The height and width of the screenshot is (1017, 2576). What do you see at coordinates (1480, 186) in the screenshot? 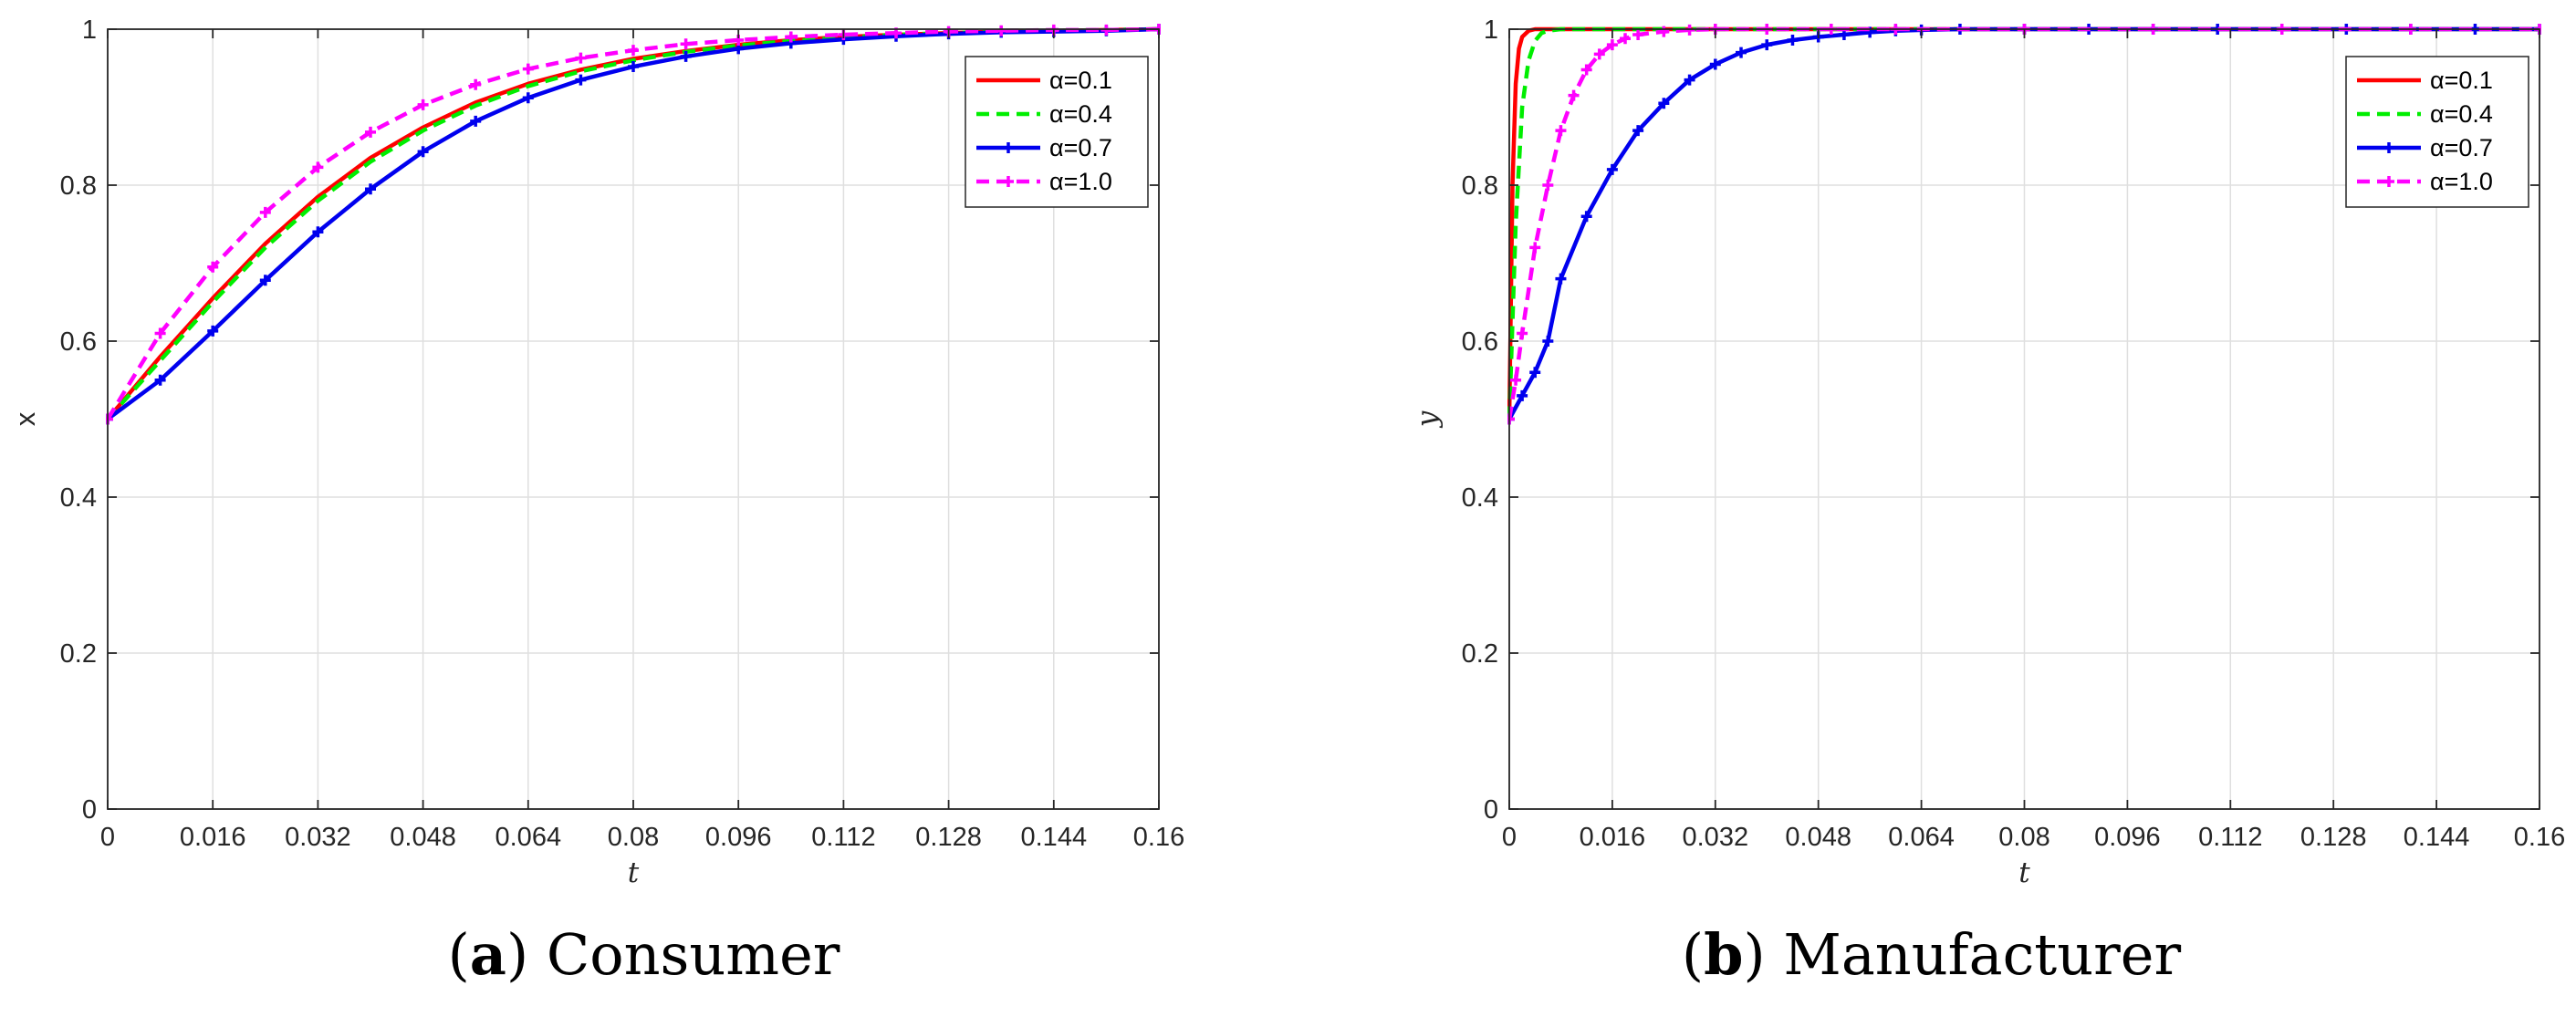
I see `chart-b-ytick-label-4: 0.8` at bounding box center [1480, 186].